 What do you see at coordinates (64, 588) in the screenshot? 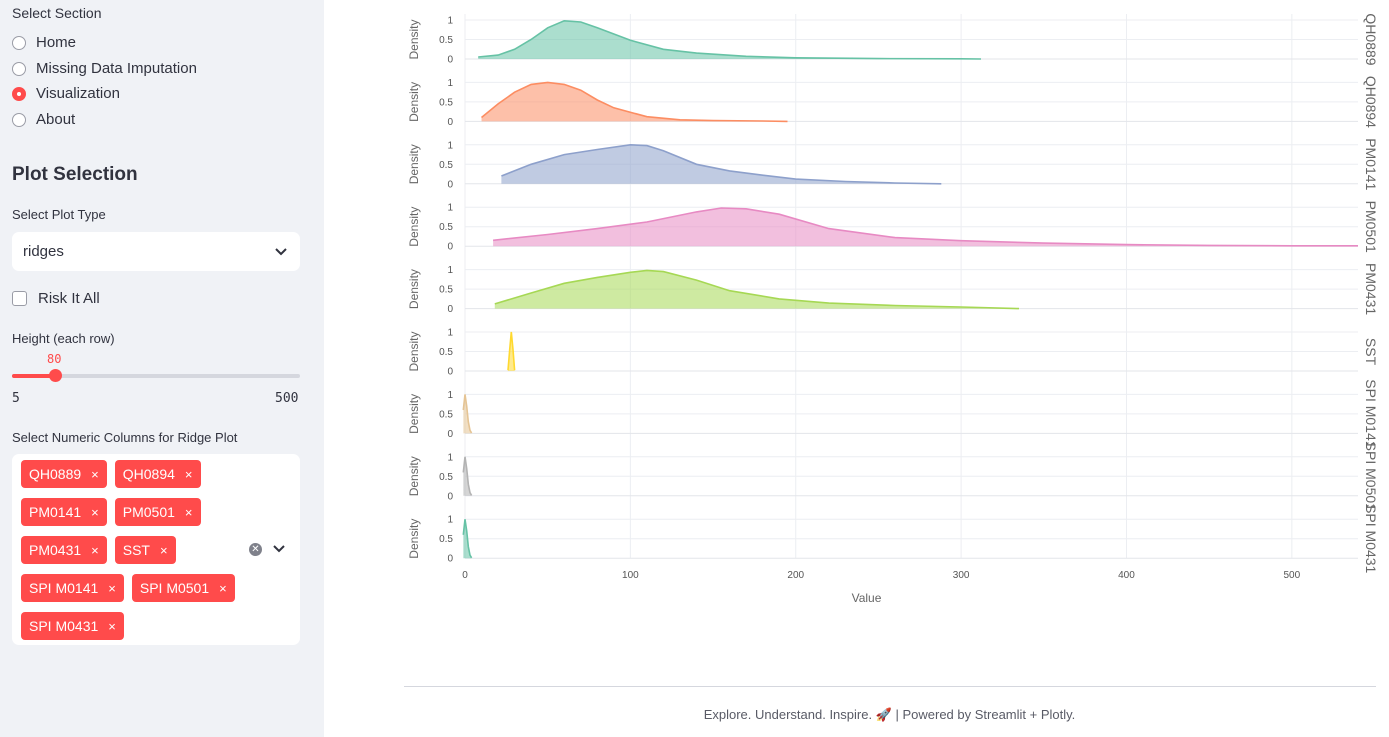
I see `tag-label: SPI M0141` at bounding box center [64, 588].